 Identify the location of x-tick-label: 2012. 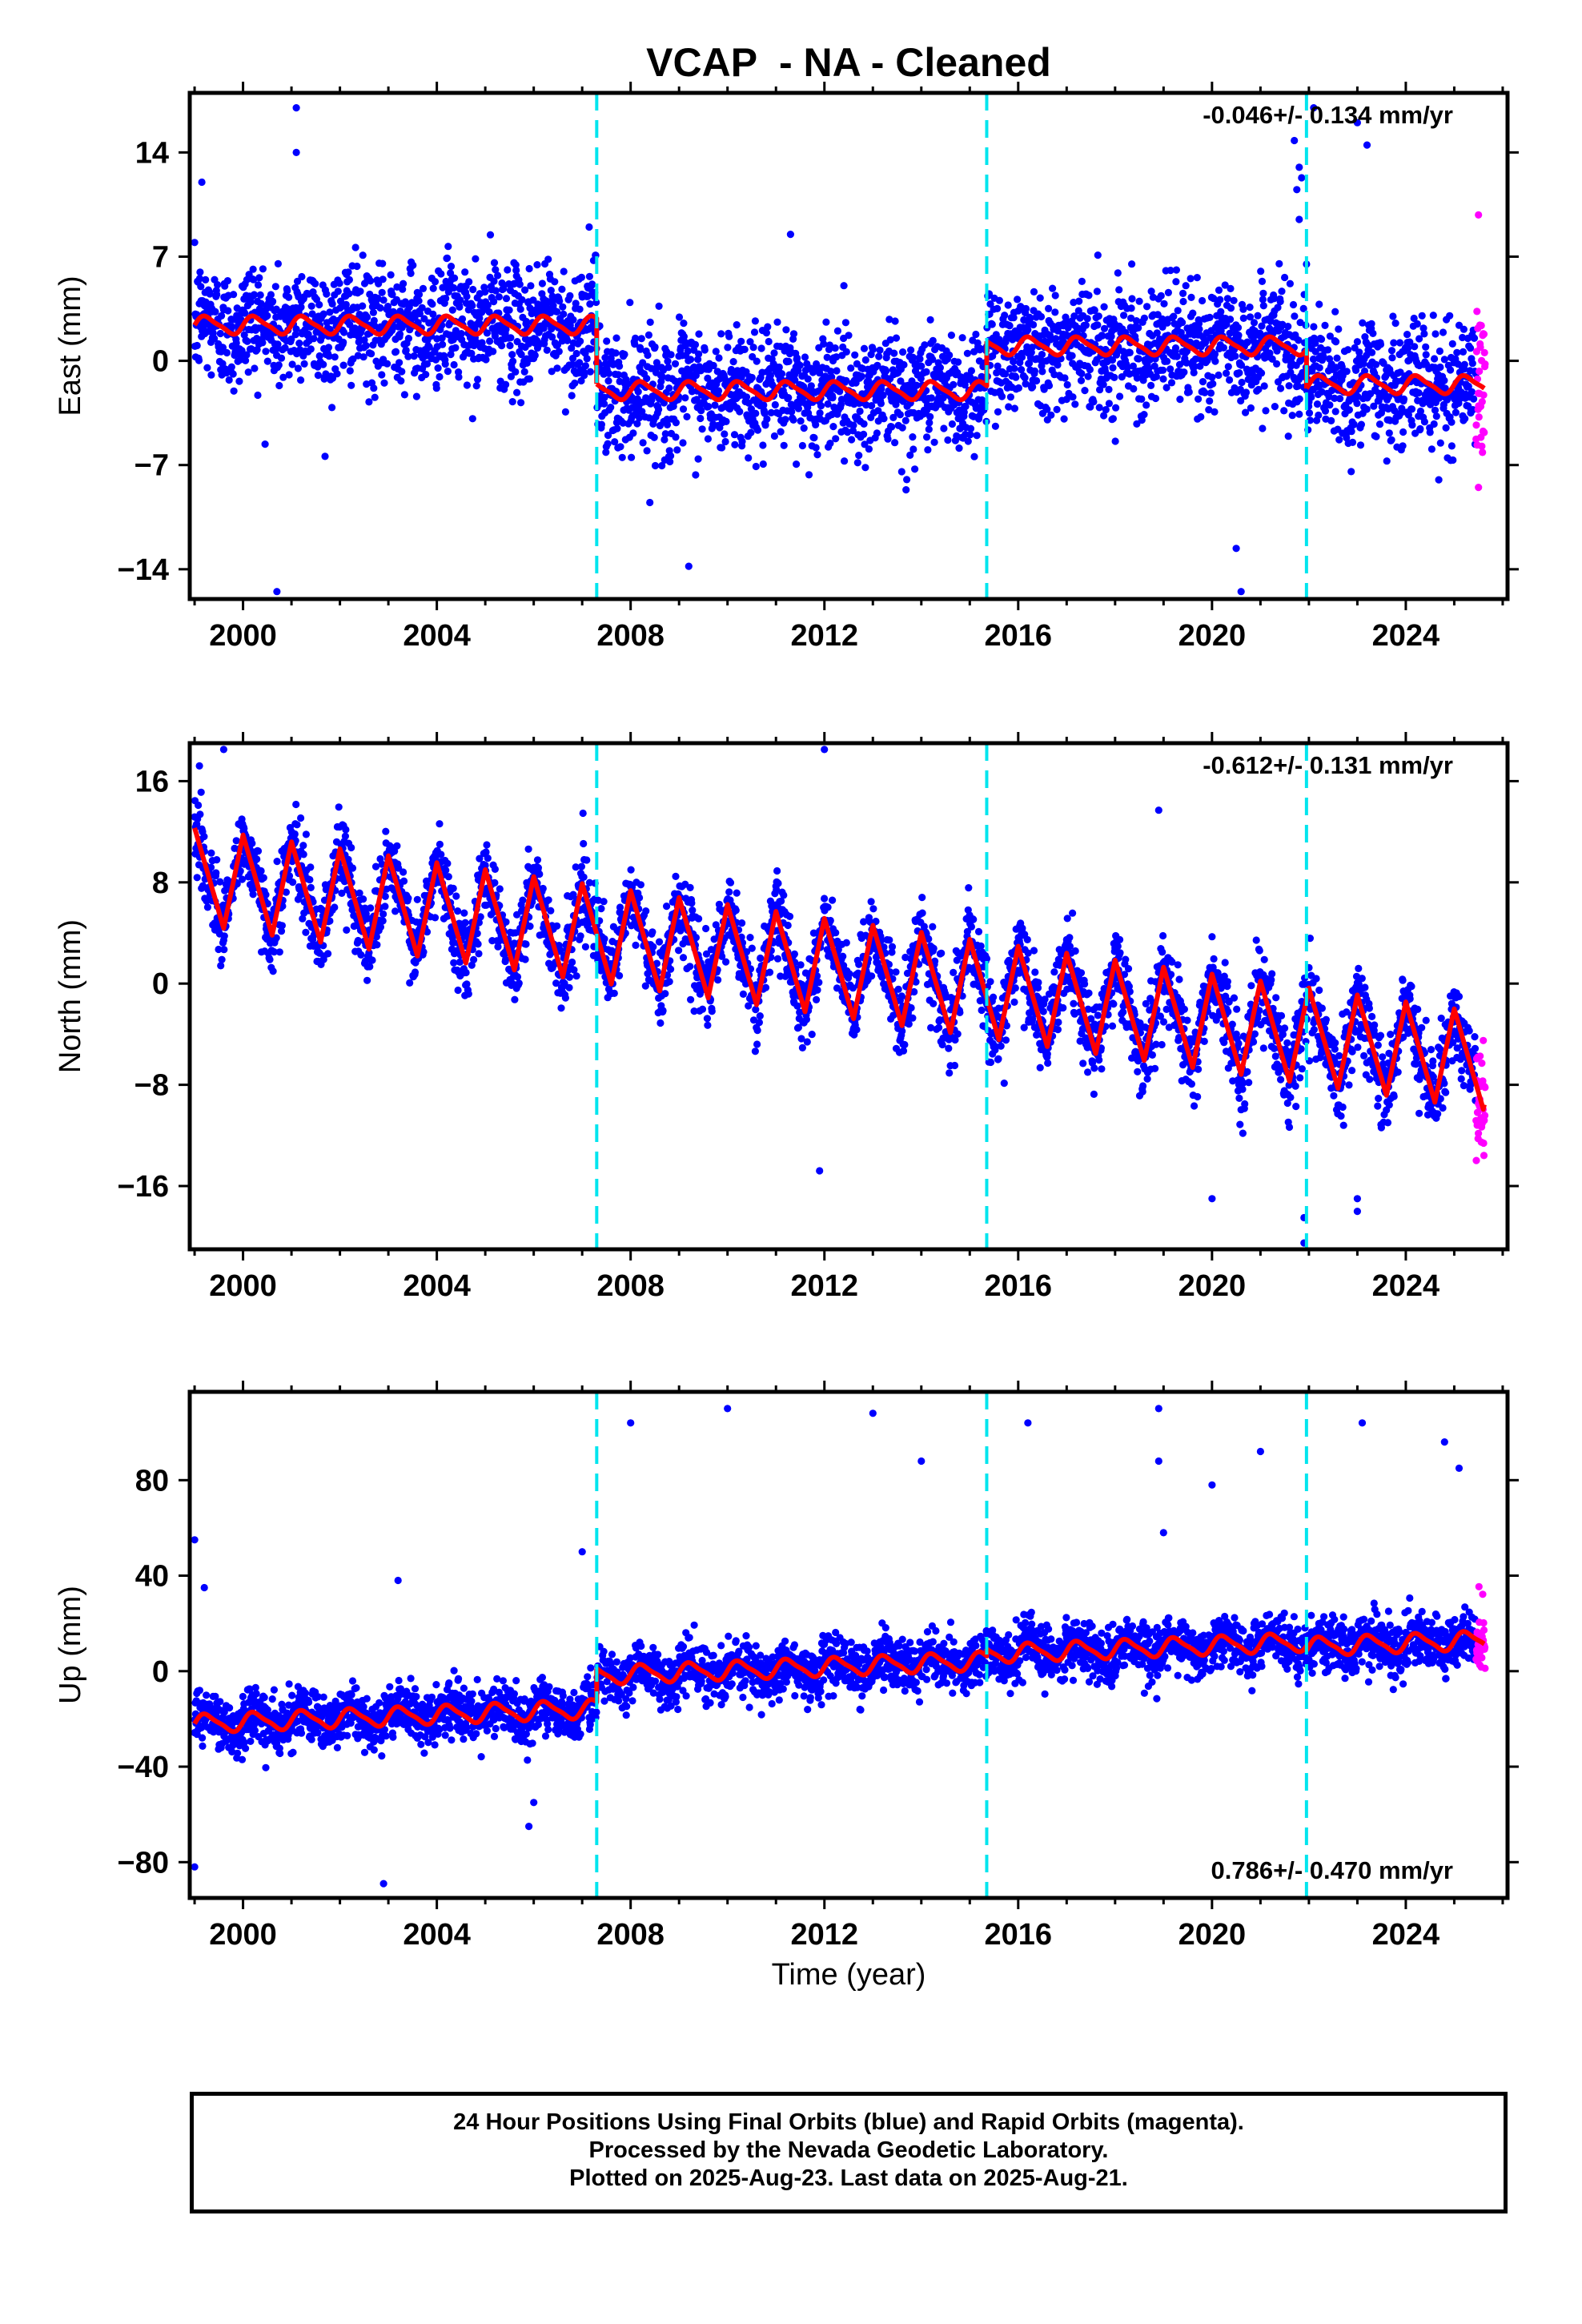
(824, 636).